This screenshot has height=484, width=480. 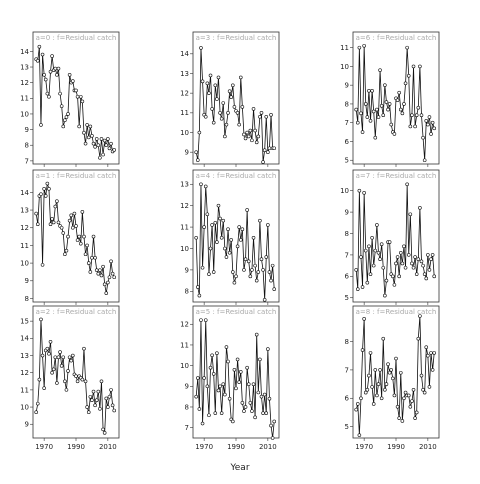 What do you see at coordinates (347, 427) in the screenshot?
I see `y-tick-label: 5` at bounding box center [347, 427].